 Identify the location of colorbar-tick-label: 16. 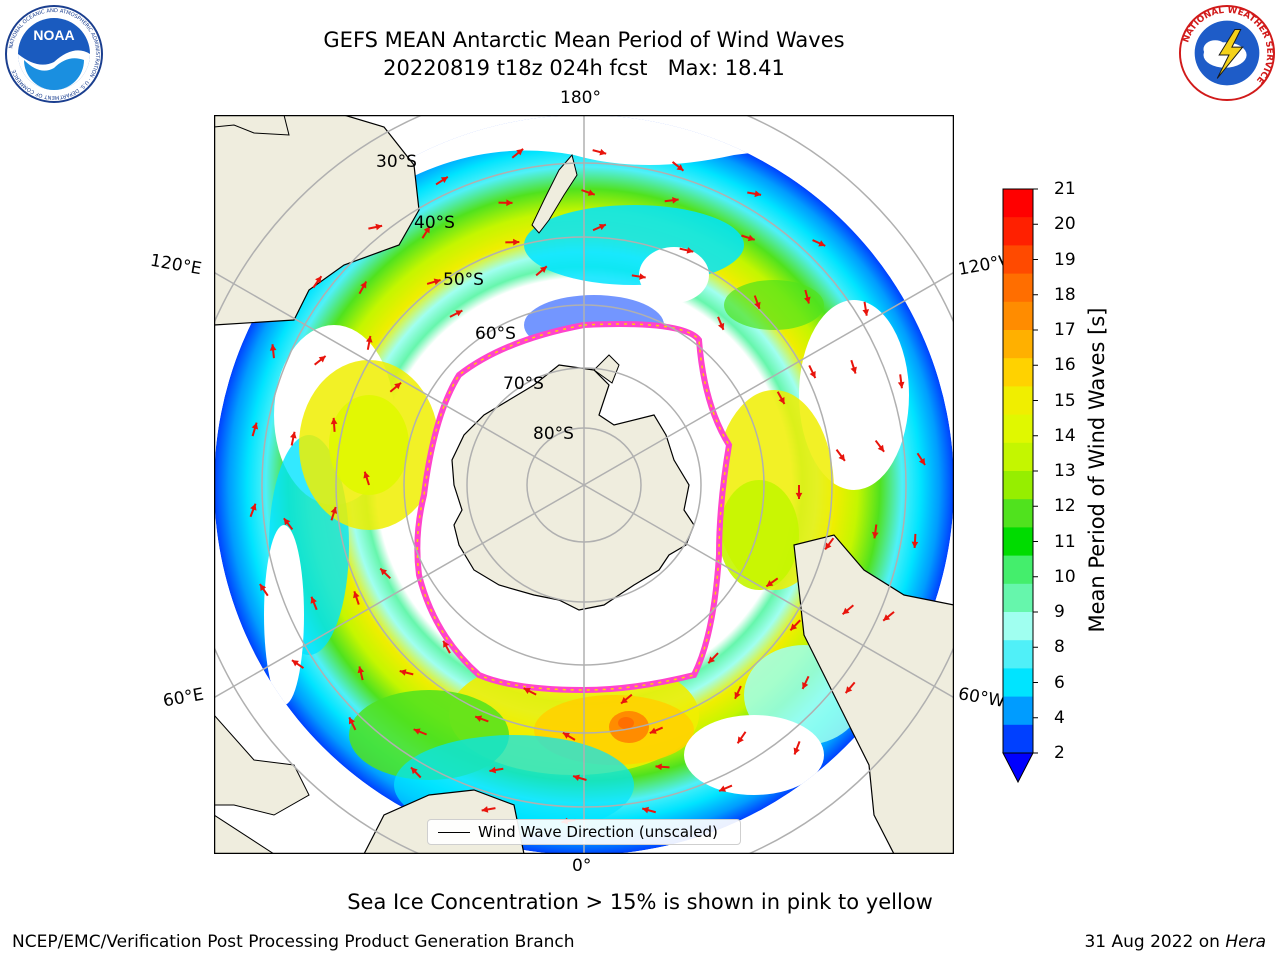
(1065, 365).